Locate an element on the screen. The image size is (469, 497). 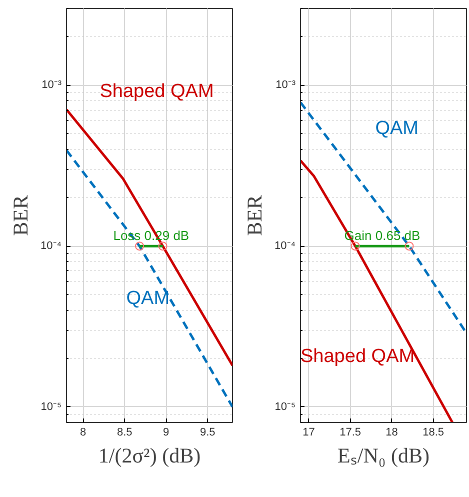
x-axis-title: 1/(2σ²) (dB) is located at coordinates (149, 456).